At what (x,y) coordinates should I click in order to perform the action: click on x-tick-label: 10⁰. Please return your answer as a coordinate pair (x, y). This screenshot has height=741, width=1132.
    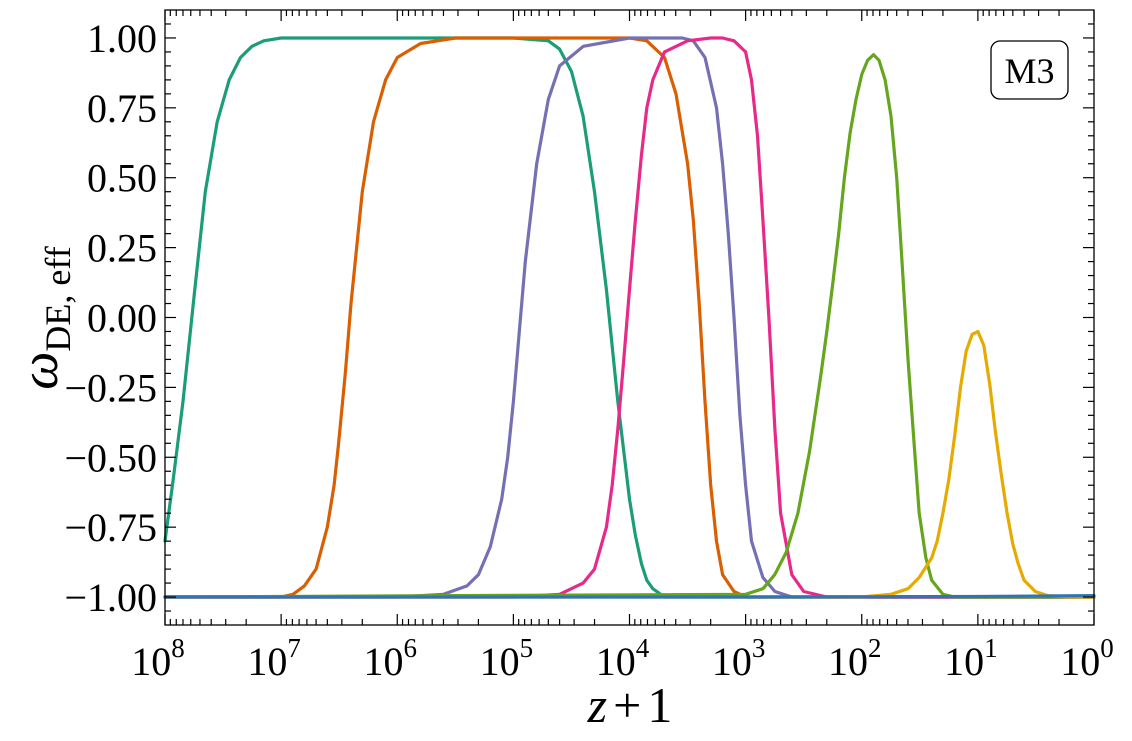
    Looking at the image, I should click on (1087, 658).